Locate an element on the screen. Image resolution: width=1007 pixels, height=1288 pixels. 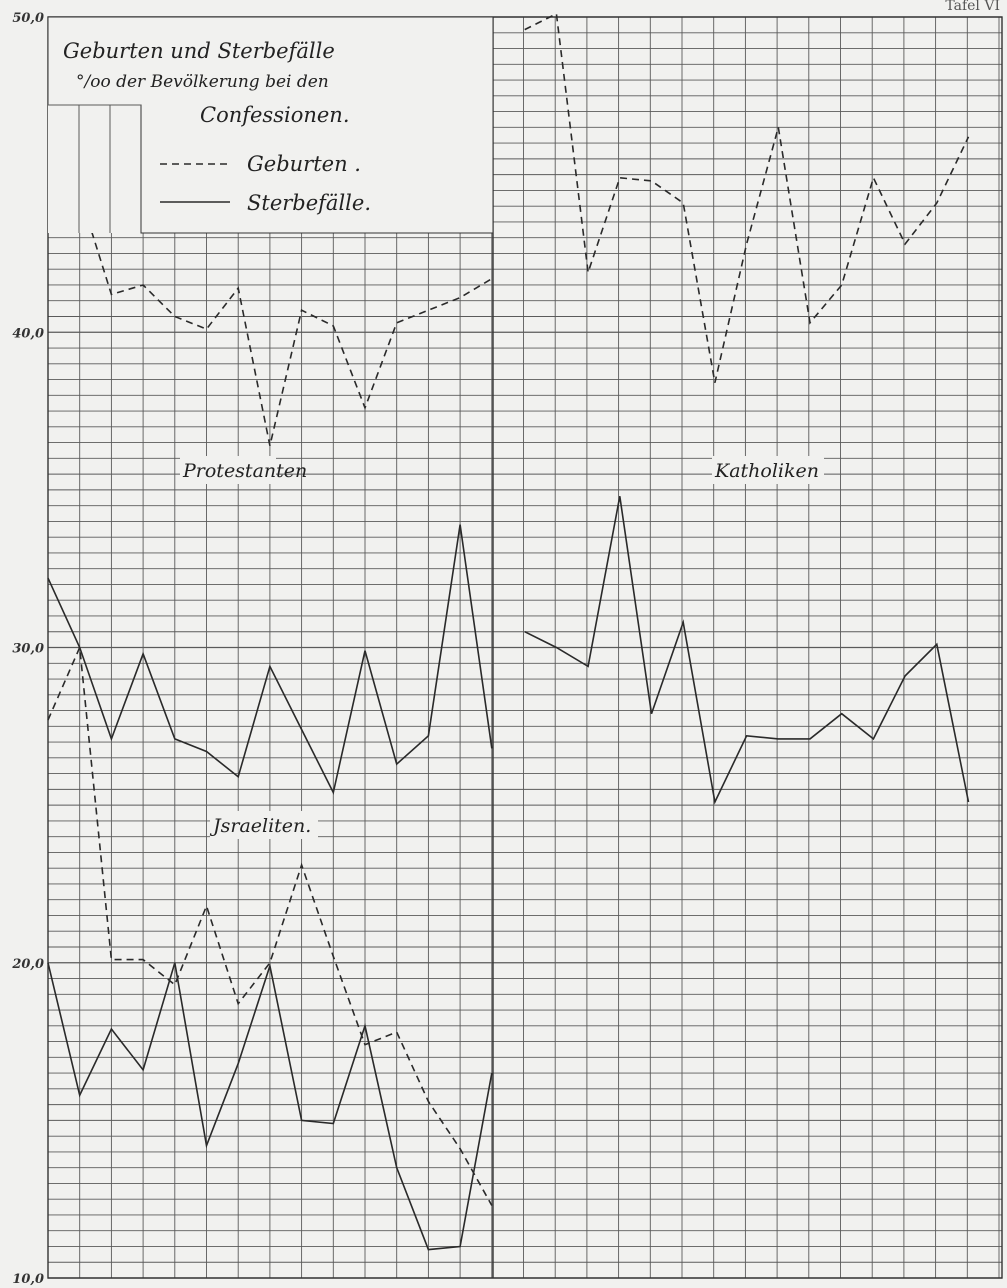
protestanten-deaths-line is located at coordinates (270, 659).